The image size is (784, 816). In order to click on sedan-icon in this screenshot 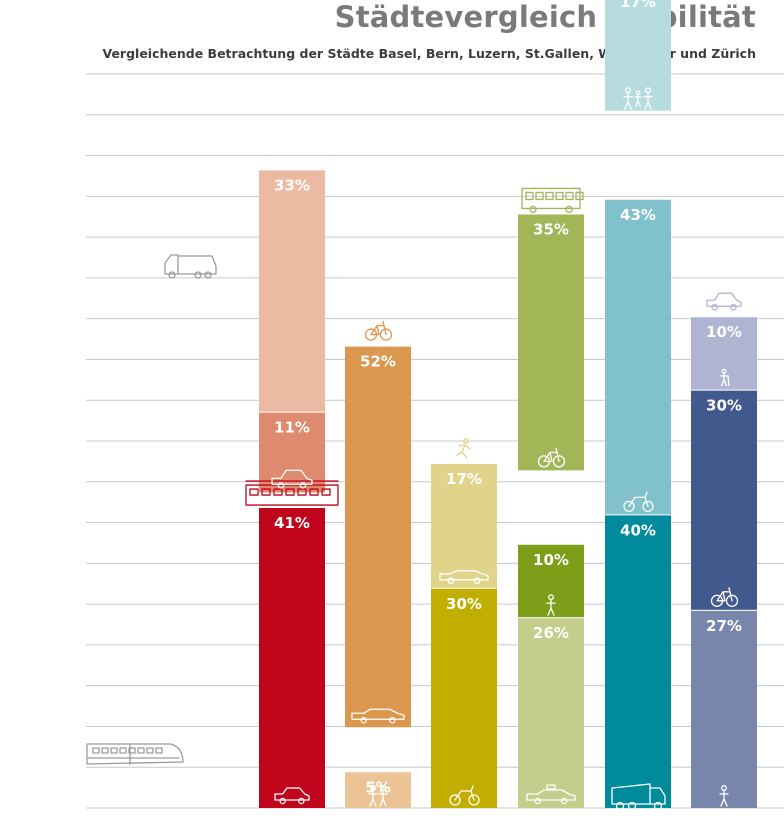, I will do `click(378, 716)`.